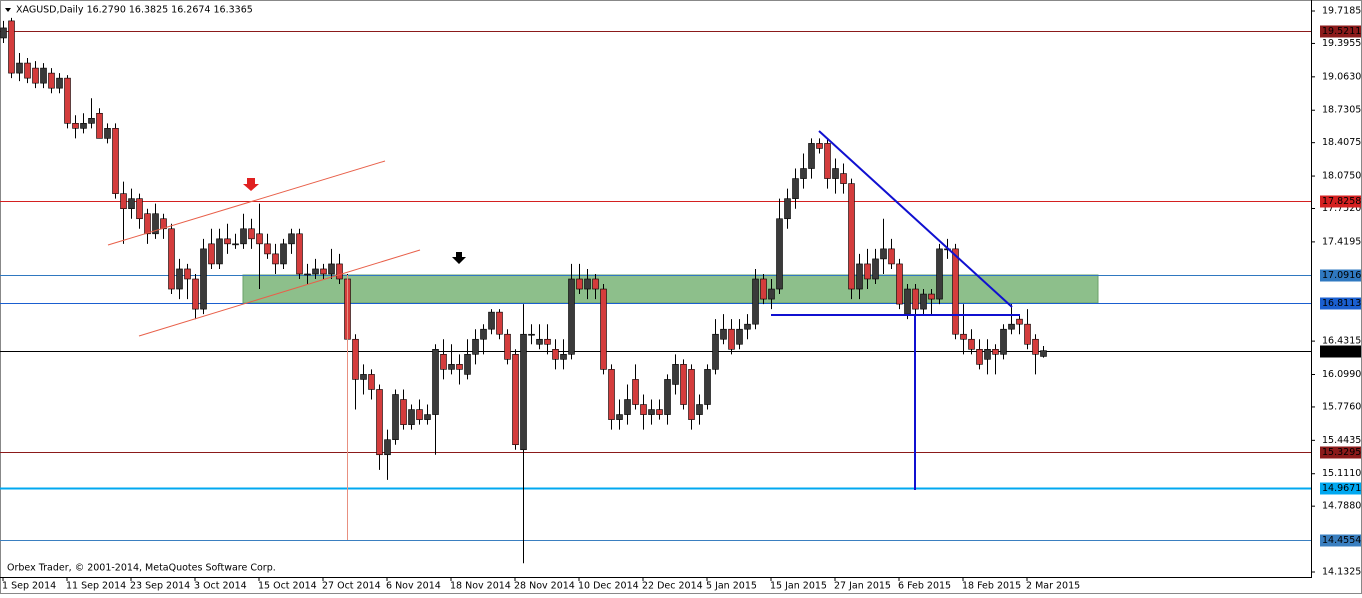  What do you see at coordinates (991, 586) in the screenshot?
I see `x-tick-label: 18 Feb 2015` at bounding box center [991, 586].